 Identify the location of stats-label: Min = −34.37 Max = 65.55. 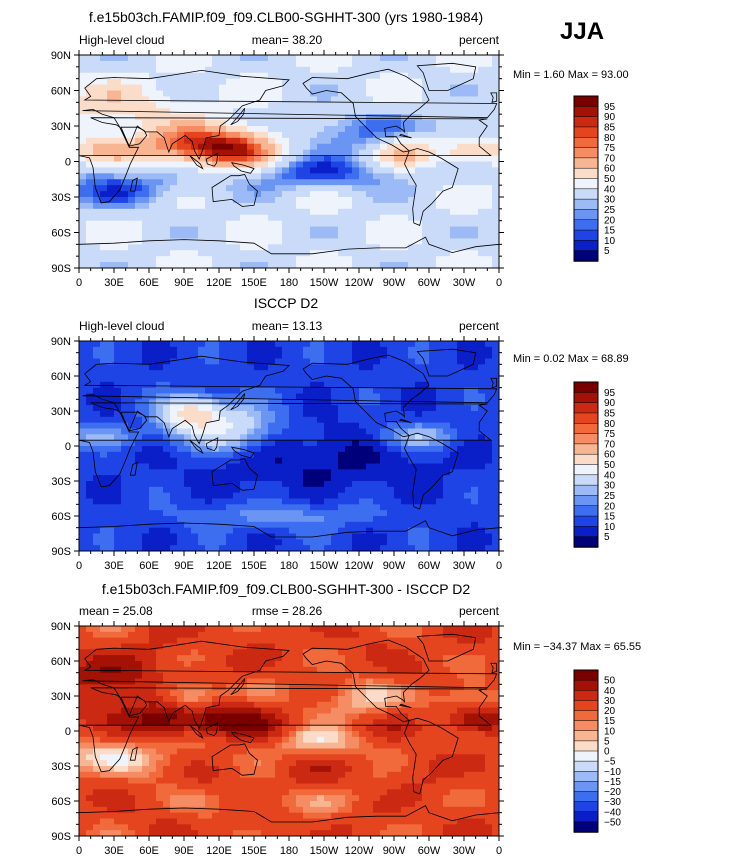
(577, 647).